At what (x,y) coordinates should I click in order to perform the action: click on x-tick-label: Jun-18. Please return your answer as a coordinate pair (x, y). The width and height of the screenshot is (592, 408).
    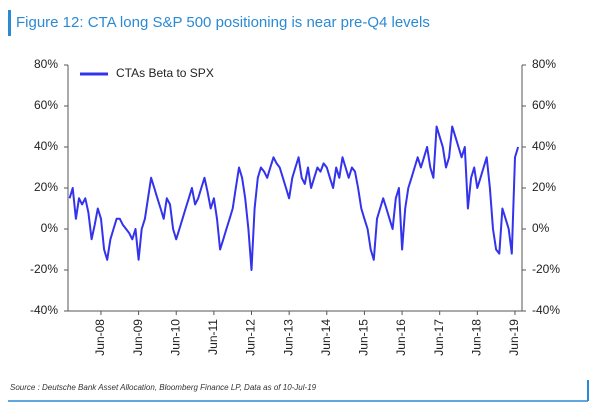
    Looking at the image, I should click on (476, 337).